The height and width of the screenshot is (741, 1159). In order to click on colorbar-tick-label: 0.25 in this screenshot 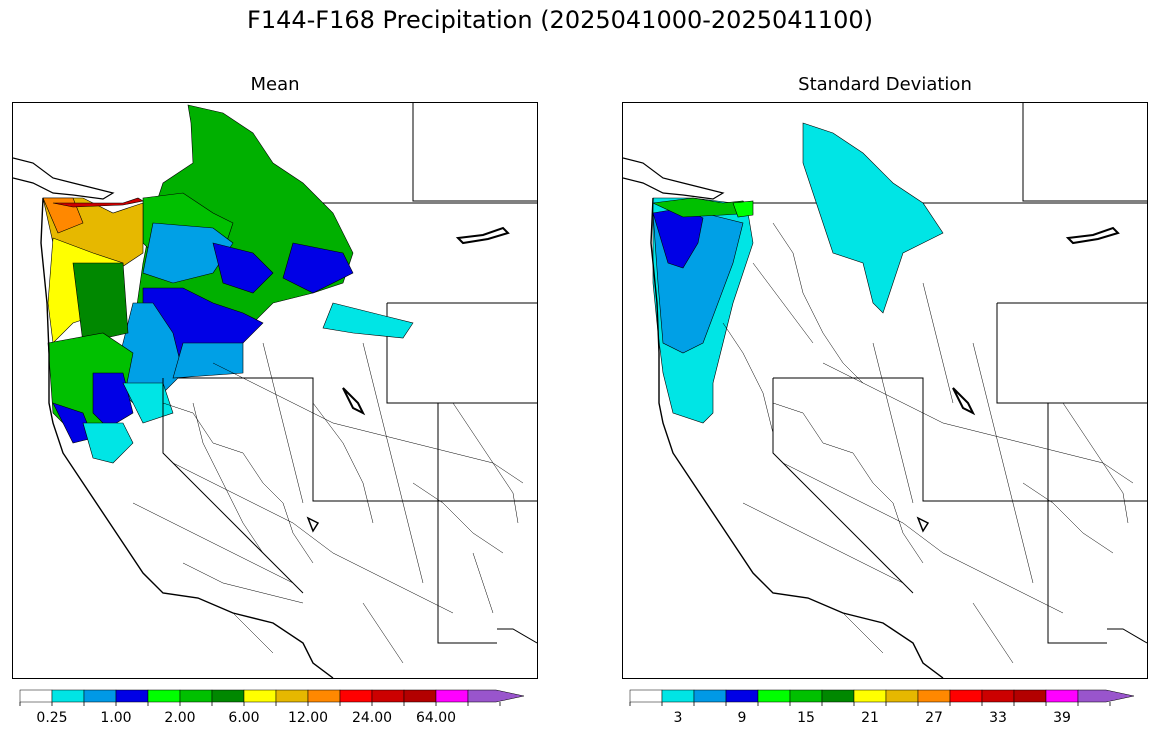, I will do `click(52, 718)`.